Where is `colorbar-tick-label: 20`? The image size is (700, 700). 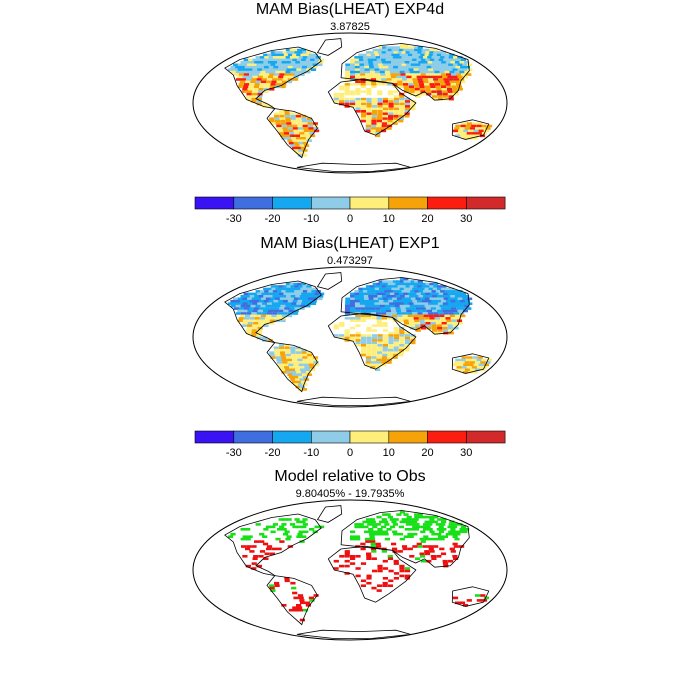 colorbar-tick-label: 20 is located at coordinates (427, 219).